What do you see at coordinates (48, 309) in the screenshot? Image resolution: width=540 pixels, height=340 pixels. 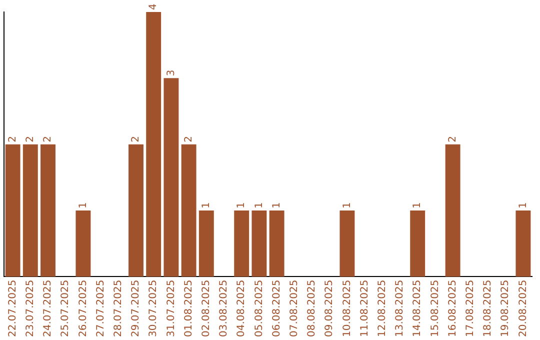 I see `x-tick-label: 24.07.2025` at bounding box center [48, 309].